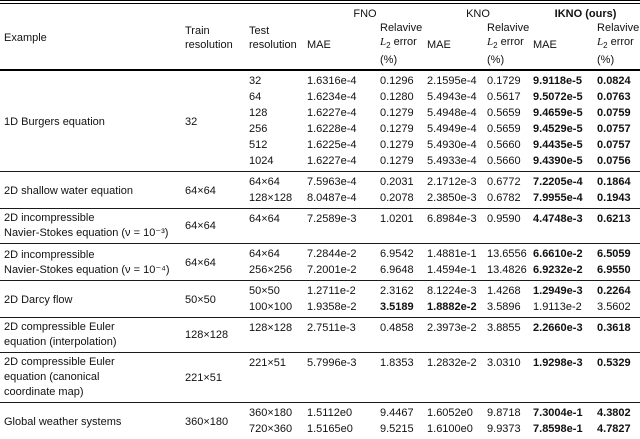 This screenshot has width=640, height=439. What do you see at coordinates (25, 38) in the screenshot?
I see `example-header: Example` at bounding box center [25, 38].